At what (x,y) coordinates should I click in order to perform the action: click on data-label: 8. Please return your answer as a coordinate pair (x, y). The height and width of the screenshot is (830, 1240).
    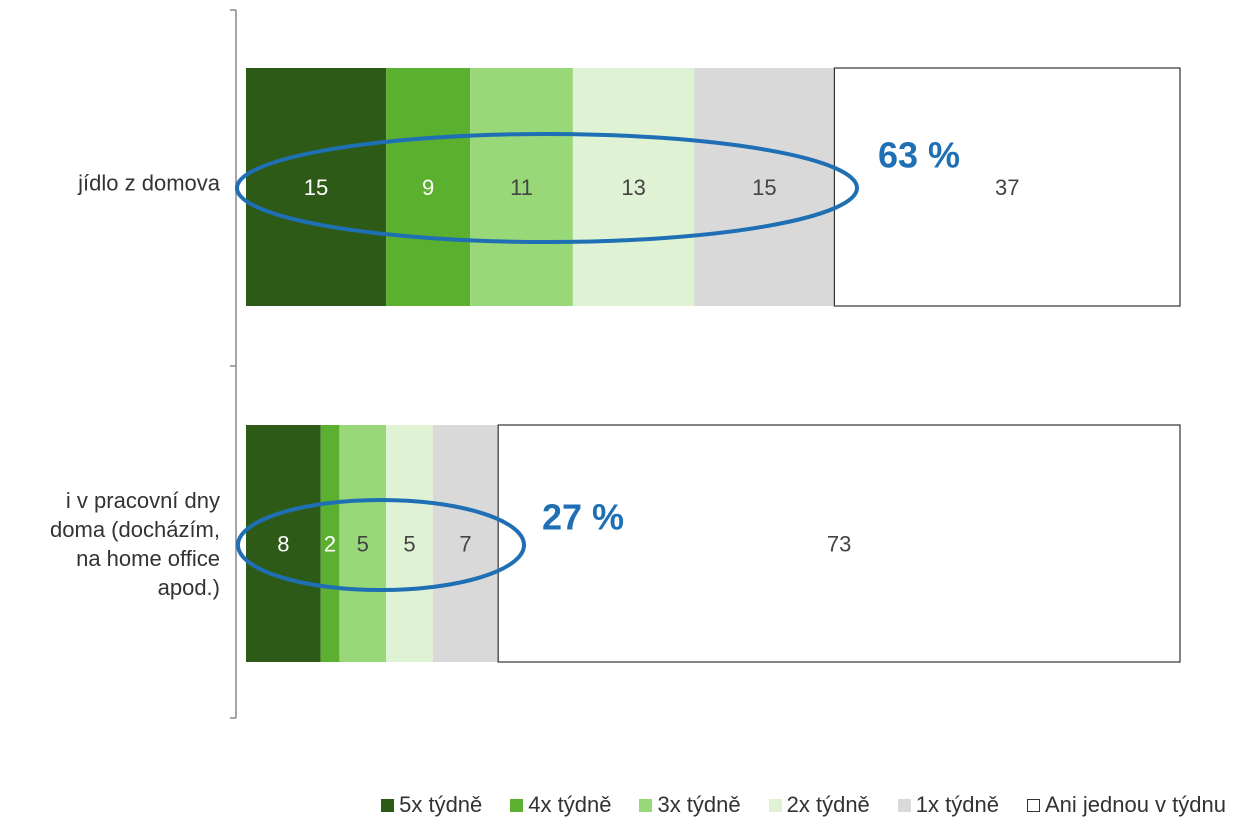
    Looking at the image, I should click on (283, 543).